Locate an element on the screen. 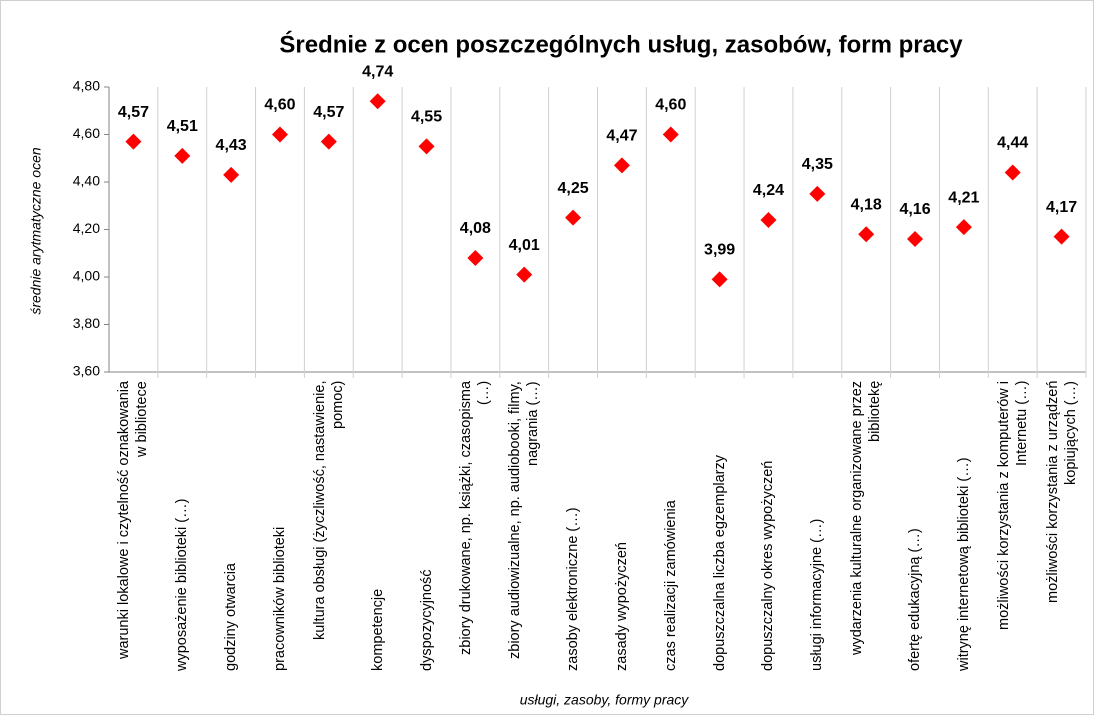  data-label: 4,51 is located at coordinates (182, 126).